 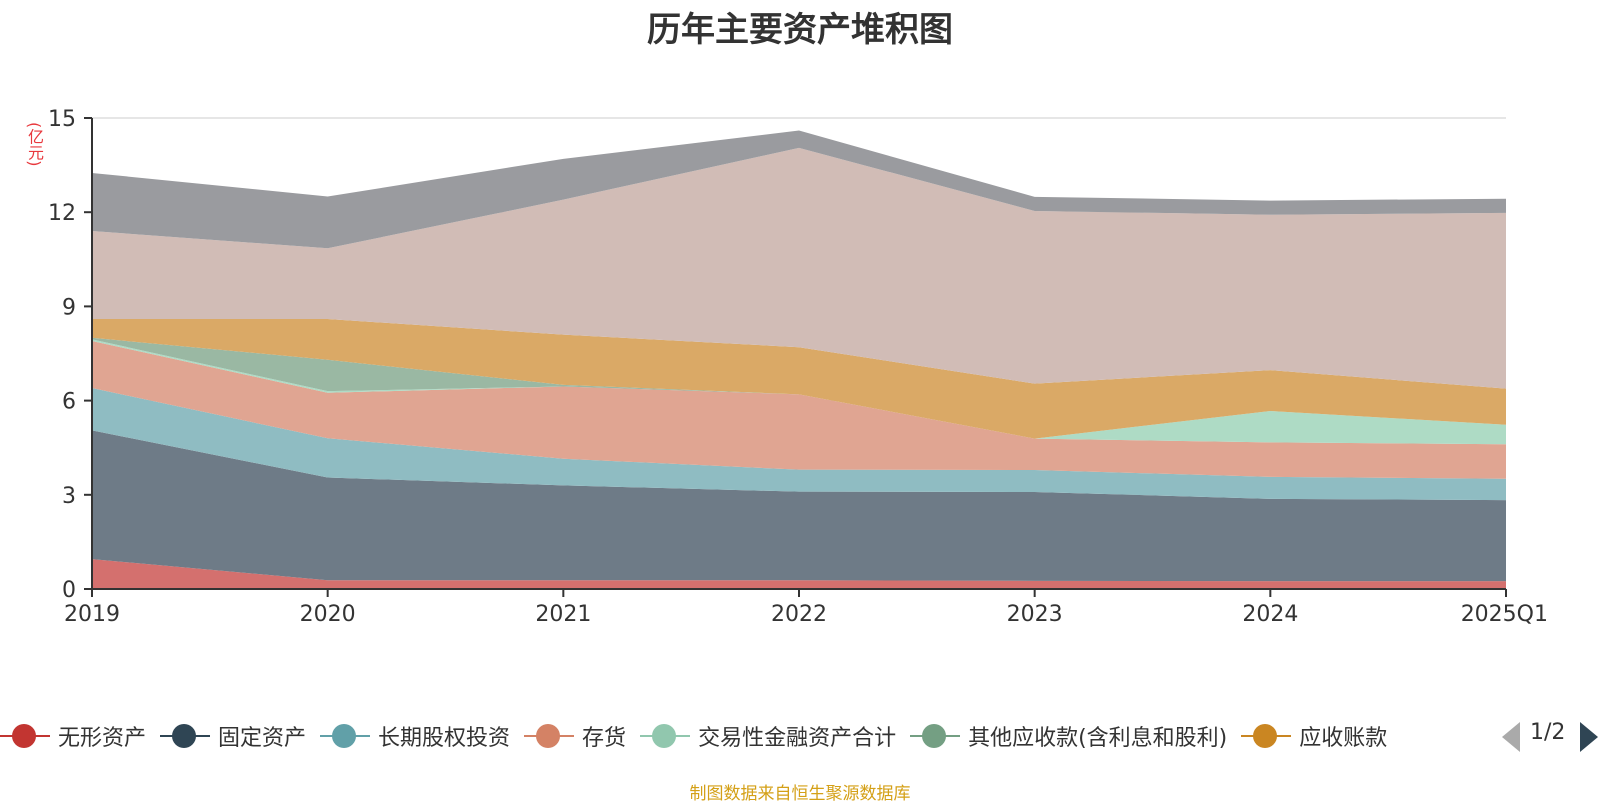 I want to click on x-tick-labels: 2019 2020 2021 2022 2023 2024 2025Q1, so click(x=806, y=614).